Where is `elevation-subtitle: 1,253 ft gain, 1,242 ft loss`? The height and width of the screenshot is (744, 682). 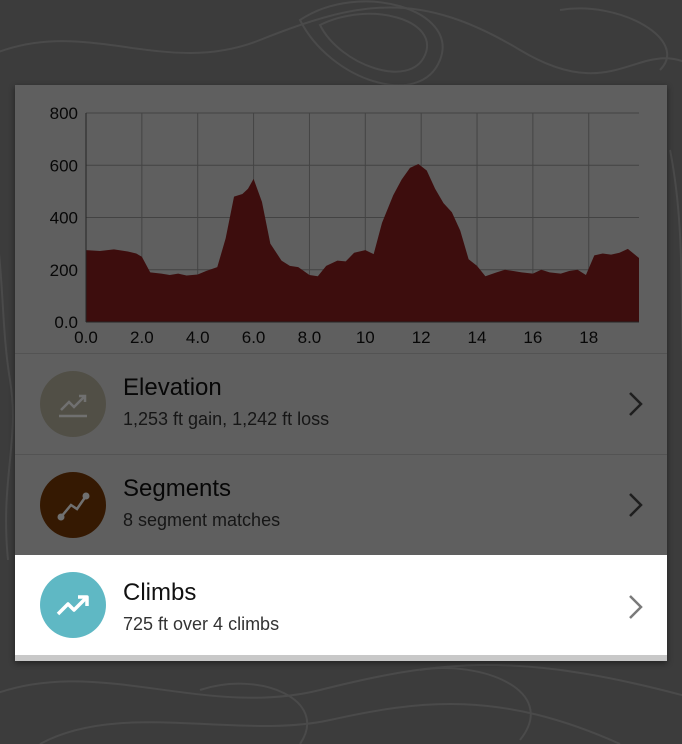 elevation-subtitle: 1,253 ft gain, 1,242 ft loss is located at coordinates (226, 419).